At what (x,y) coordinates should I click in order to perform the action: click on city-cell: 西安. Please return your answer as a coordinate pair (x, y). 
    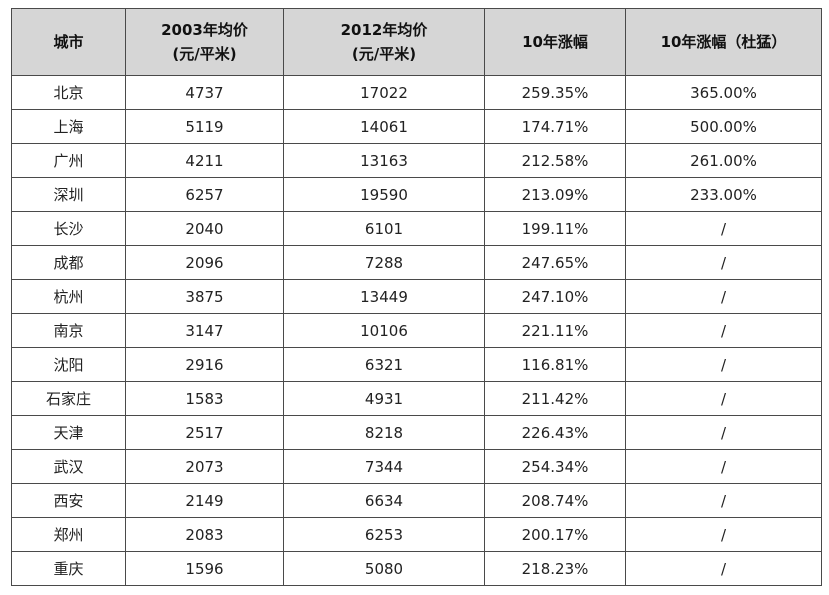
    Looking at the image, I should click on (68, 500).